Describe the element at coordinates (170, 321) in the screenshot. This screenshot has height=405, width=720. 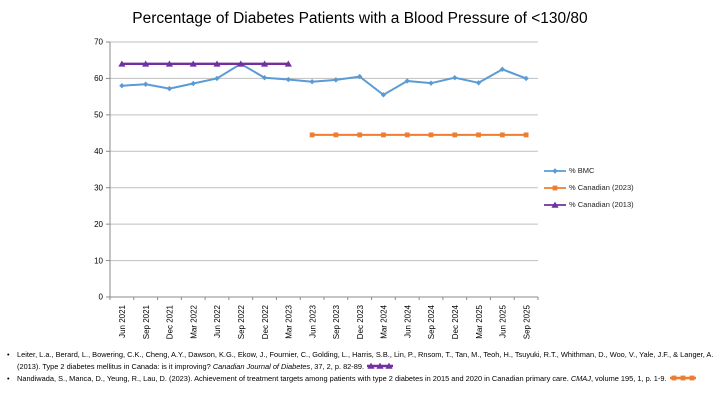
I see `x-axis-label: Dec 2021` at that location.